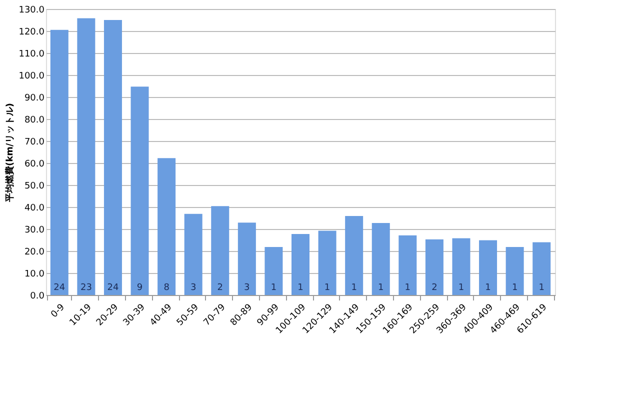  What do you see at coordinates (34, 121) in the screenshot?
I see `y-tick-label: 80.0` at bounding box center [34, 121].